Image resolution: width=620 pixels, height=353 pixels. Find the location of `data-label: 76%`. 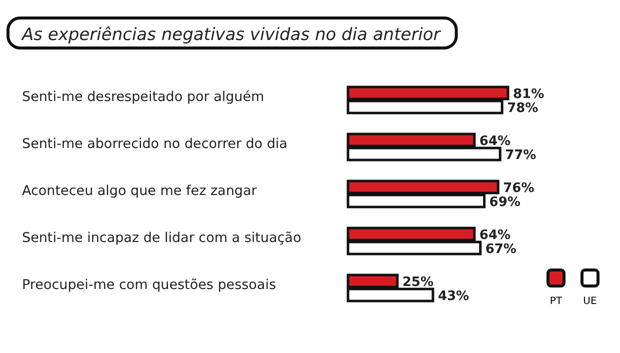

data-label: 76% is located at coordinates (518, 188).